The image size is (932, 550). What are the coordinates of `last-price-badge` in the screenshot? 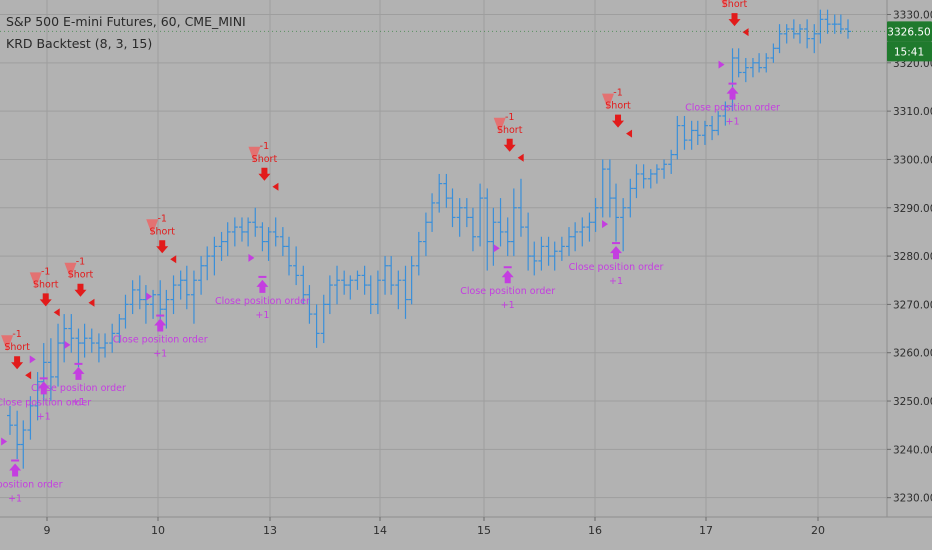 It's located at (909, 31).